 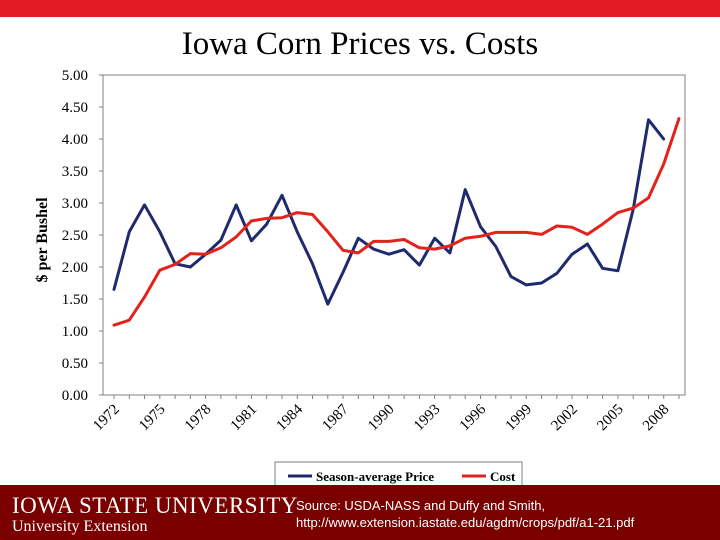 What do you see at coordinates (375, 476) in the screenshot?
I see `legend-label-price: Season-average Price` at bounding box center [375, 476].